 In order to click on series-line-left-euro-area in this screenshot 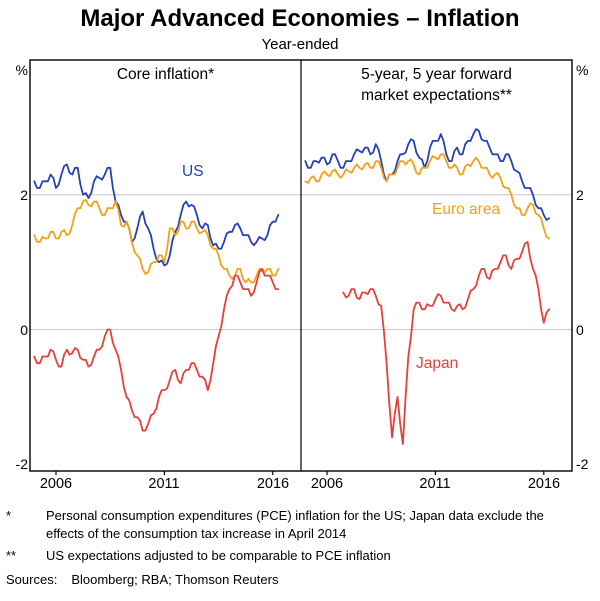, I will do `click(156, 241)`.